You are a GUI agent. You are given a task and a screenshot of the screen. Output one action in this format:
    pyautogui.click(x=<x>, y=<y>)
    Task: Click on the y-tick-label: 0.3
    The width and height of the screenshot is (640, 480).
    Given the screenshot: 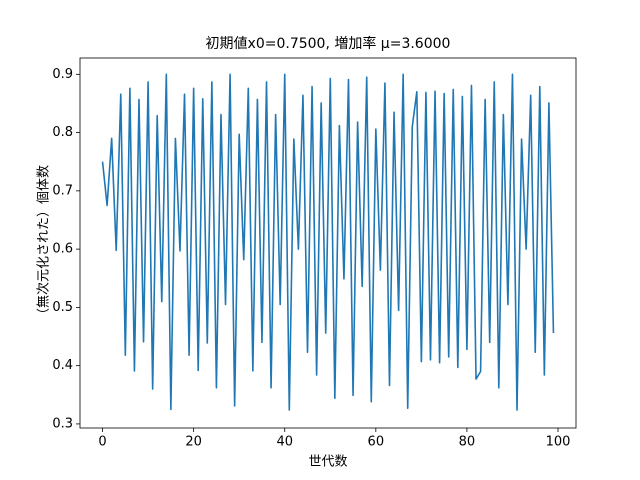 What is the action you would take?
    pyautogui.click(x=62, y=423)
    